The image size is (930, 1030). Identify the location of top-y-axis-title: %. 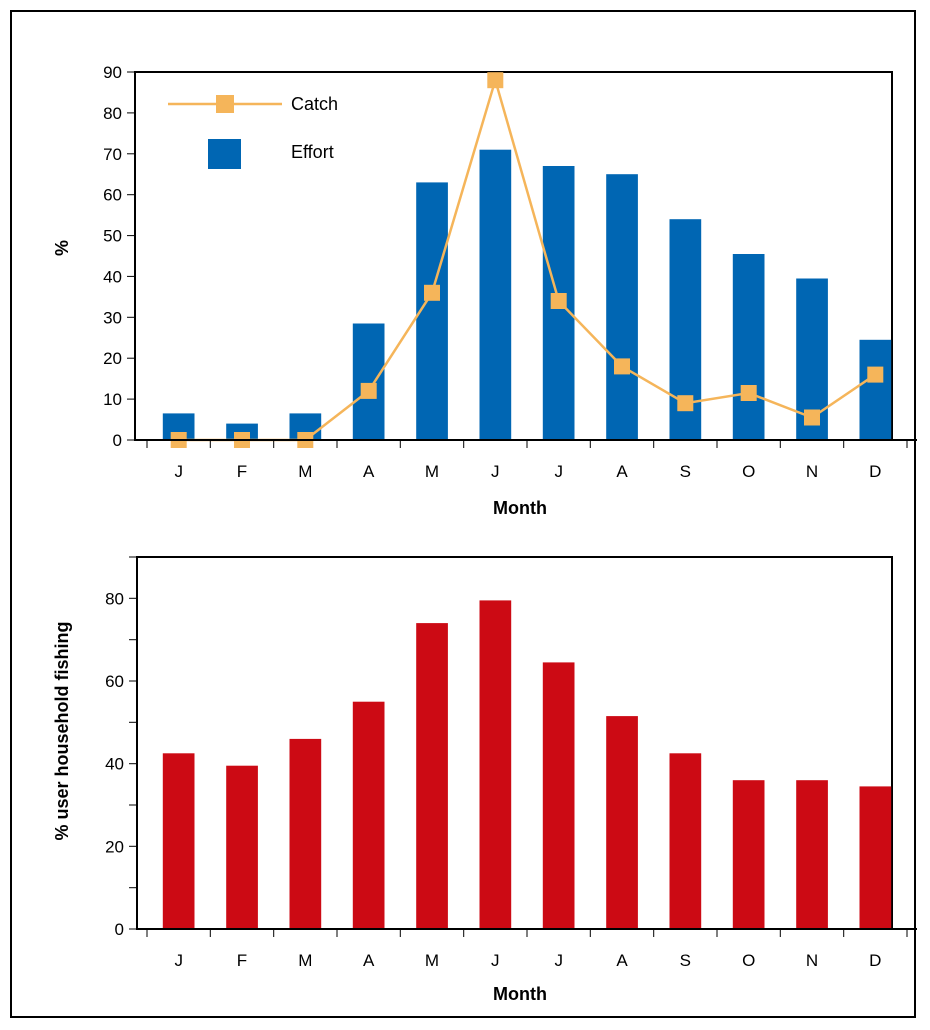
(62, 248).